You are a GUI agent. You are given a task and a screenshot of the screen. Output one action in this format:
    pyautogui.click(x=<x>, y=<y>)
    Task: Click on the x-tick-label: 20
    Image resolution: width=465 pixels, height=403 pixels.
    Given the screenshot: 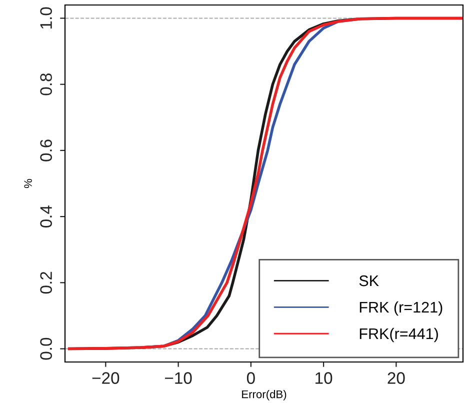 What is the action you would take?
    pyautogui.click(x=396, y=378)
    